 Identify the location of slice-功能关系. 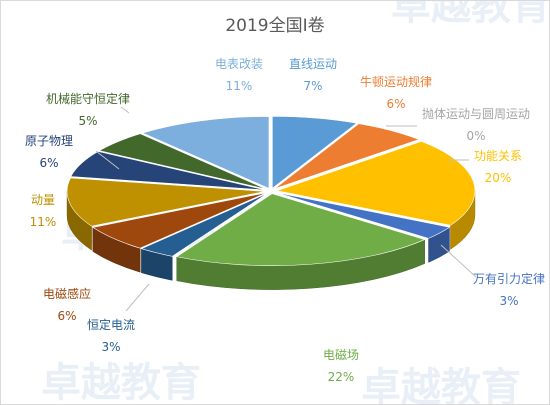
(375, 183).